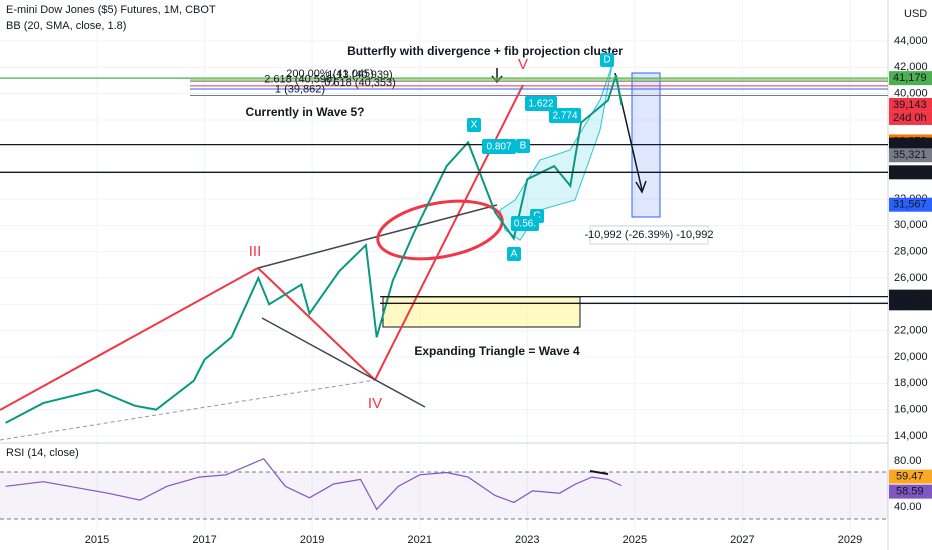 This screenshot has height=550, width=932. Describe the element at coordinates (911, 278) in the screenshot. I see `y-tick-label: 26,000` at that location.